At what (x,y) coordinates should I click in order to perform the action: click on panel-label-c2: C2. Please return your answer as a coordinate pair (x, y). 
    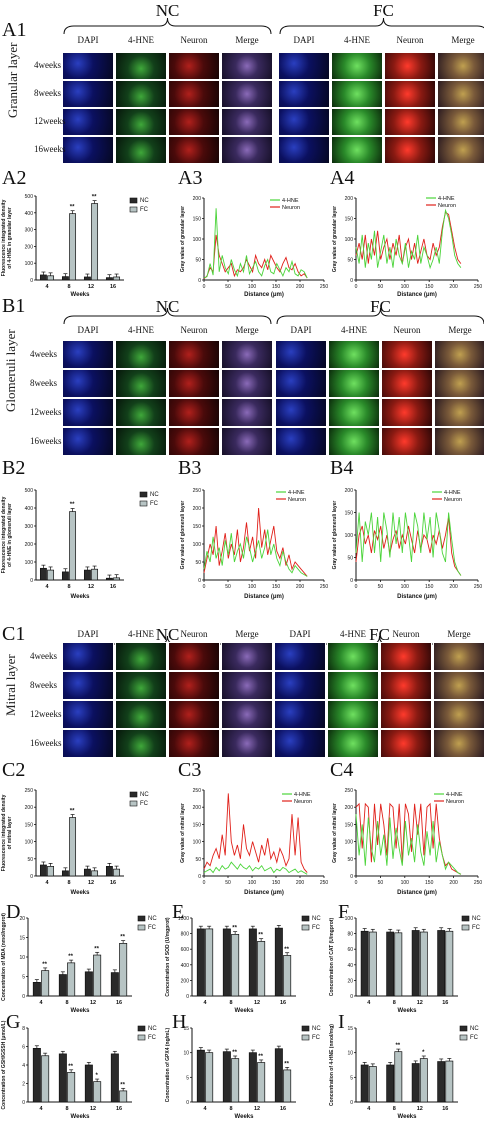
    Looking at the image, I should click on (14, 770).